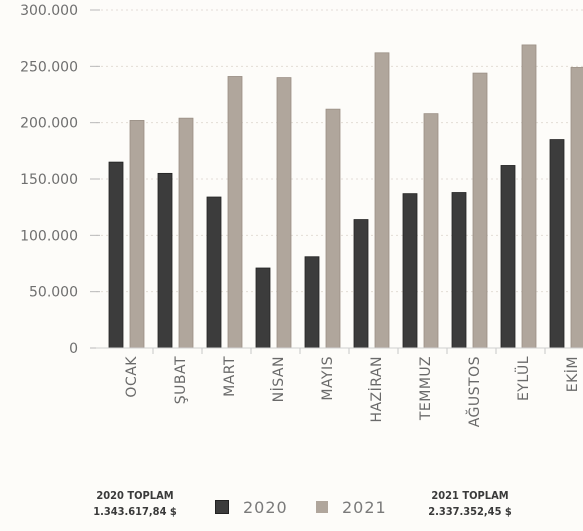 This screenshot has height=531, width=583. I want to click on x-tick-label: TEMMUZ, so click(426, 388).